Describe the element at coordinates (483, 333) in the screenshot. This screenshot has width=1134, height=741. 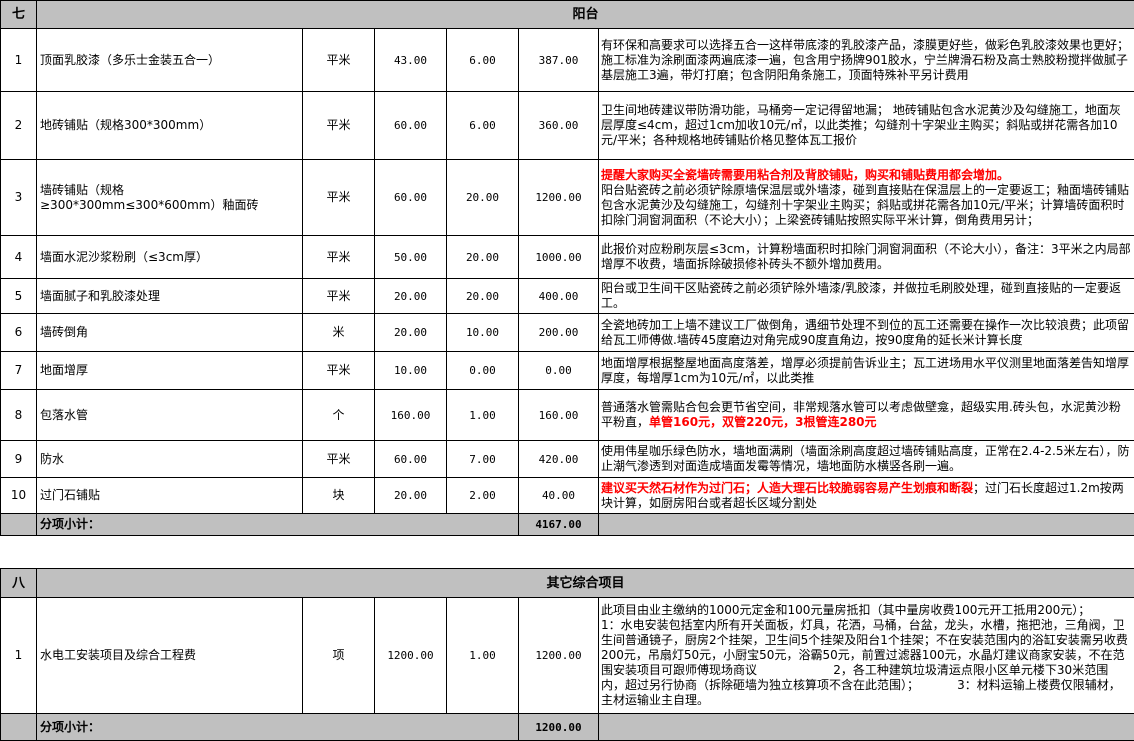
I see `item-unit-price: 10.00` at that location.